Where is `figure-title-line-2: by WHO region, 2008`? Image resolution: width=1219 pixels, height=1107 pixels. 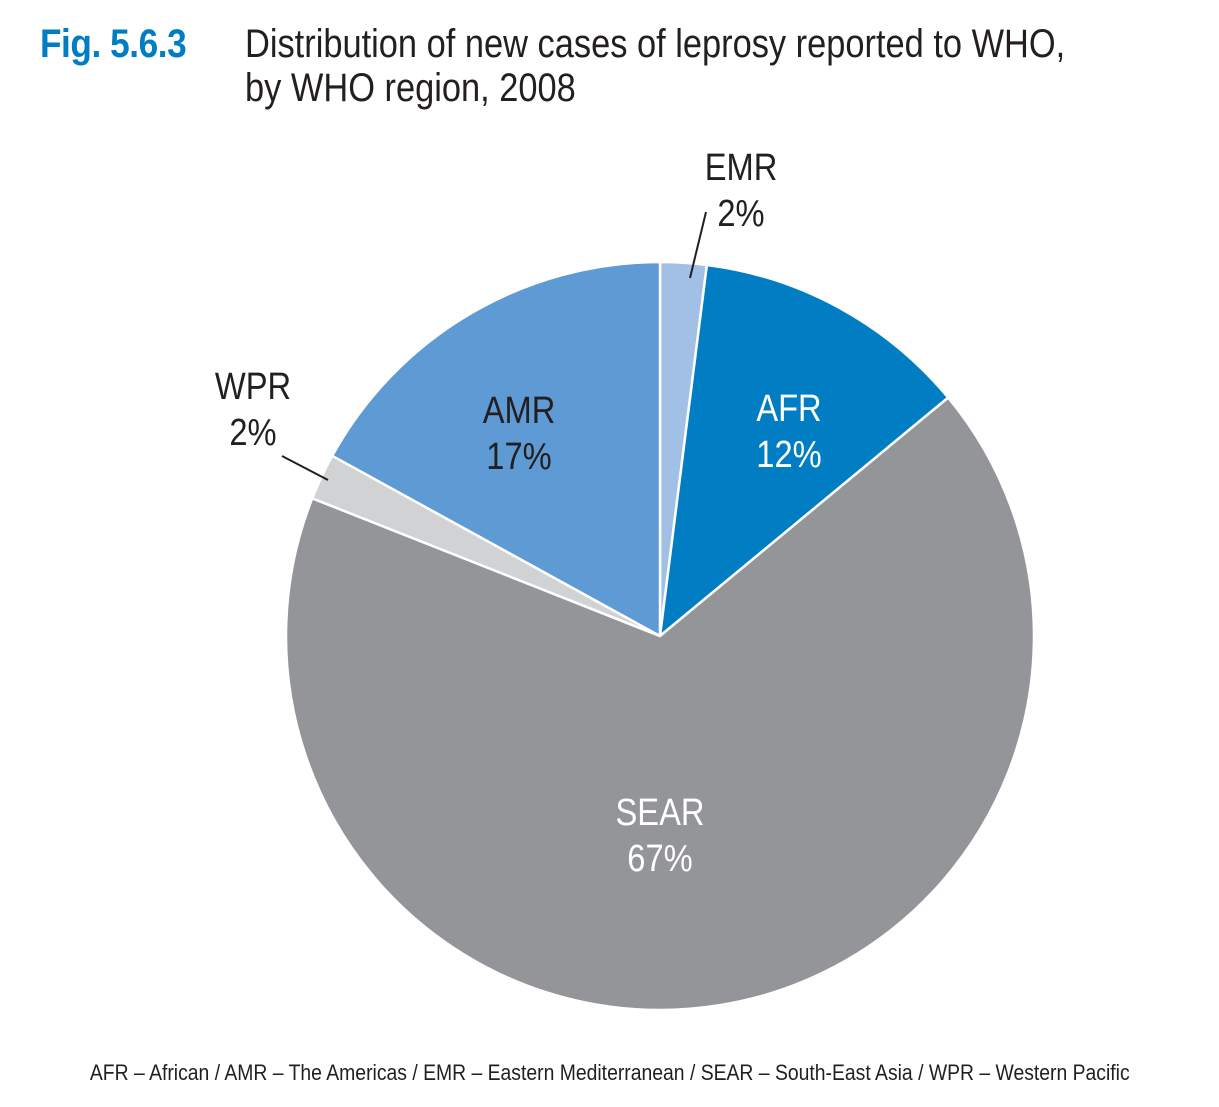
figure-title-line-2: by WHO region, 2008 is located at coordinates (410, 88).